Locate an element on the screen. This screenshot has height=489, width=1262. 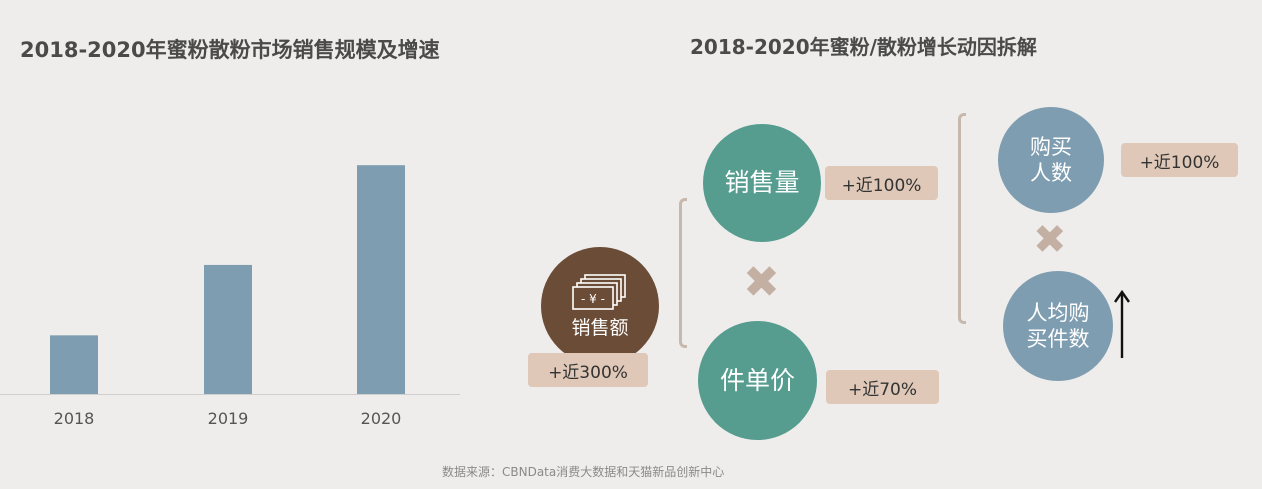
unit-price-circle: 件单价 is located at coordinates (757, 380).